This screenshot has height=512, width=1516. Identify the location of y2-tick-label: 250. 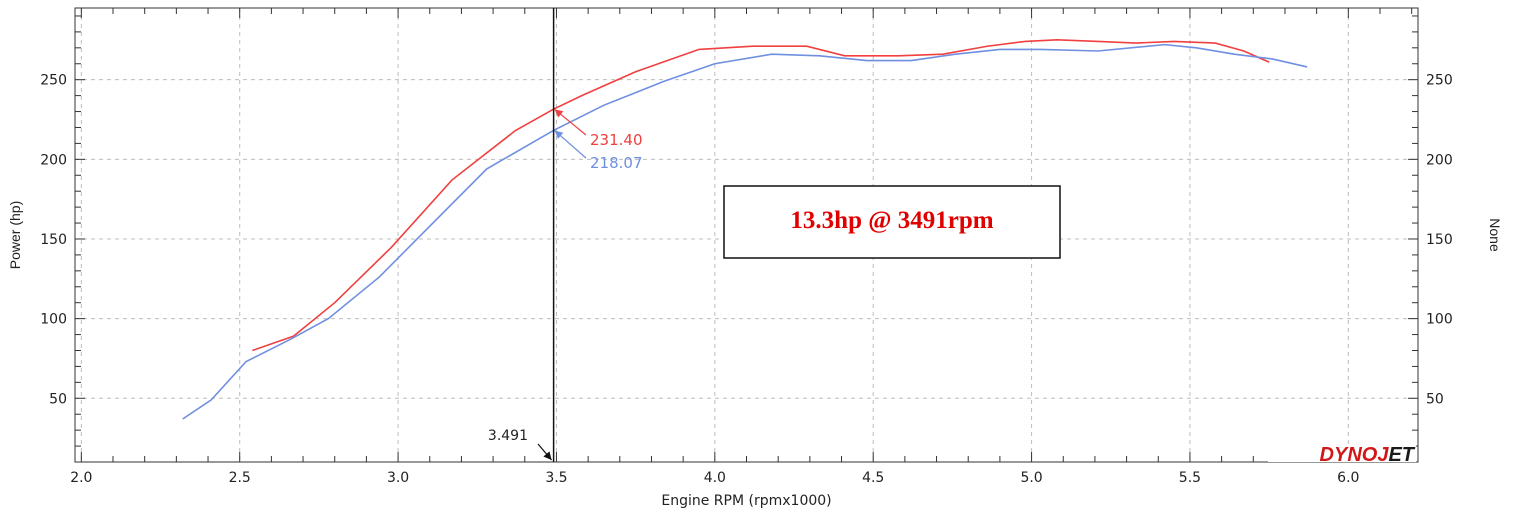
(1439, 81).